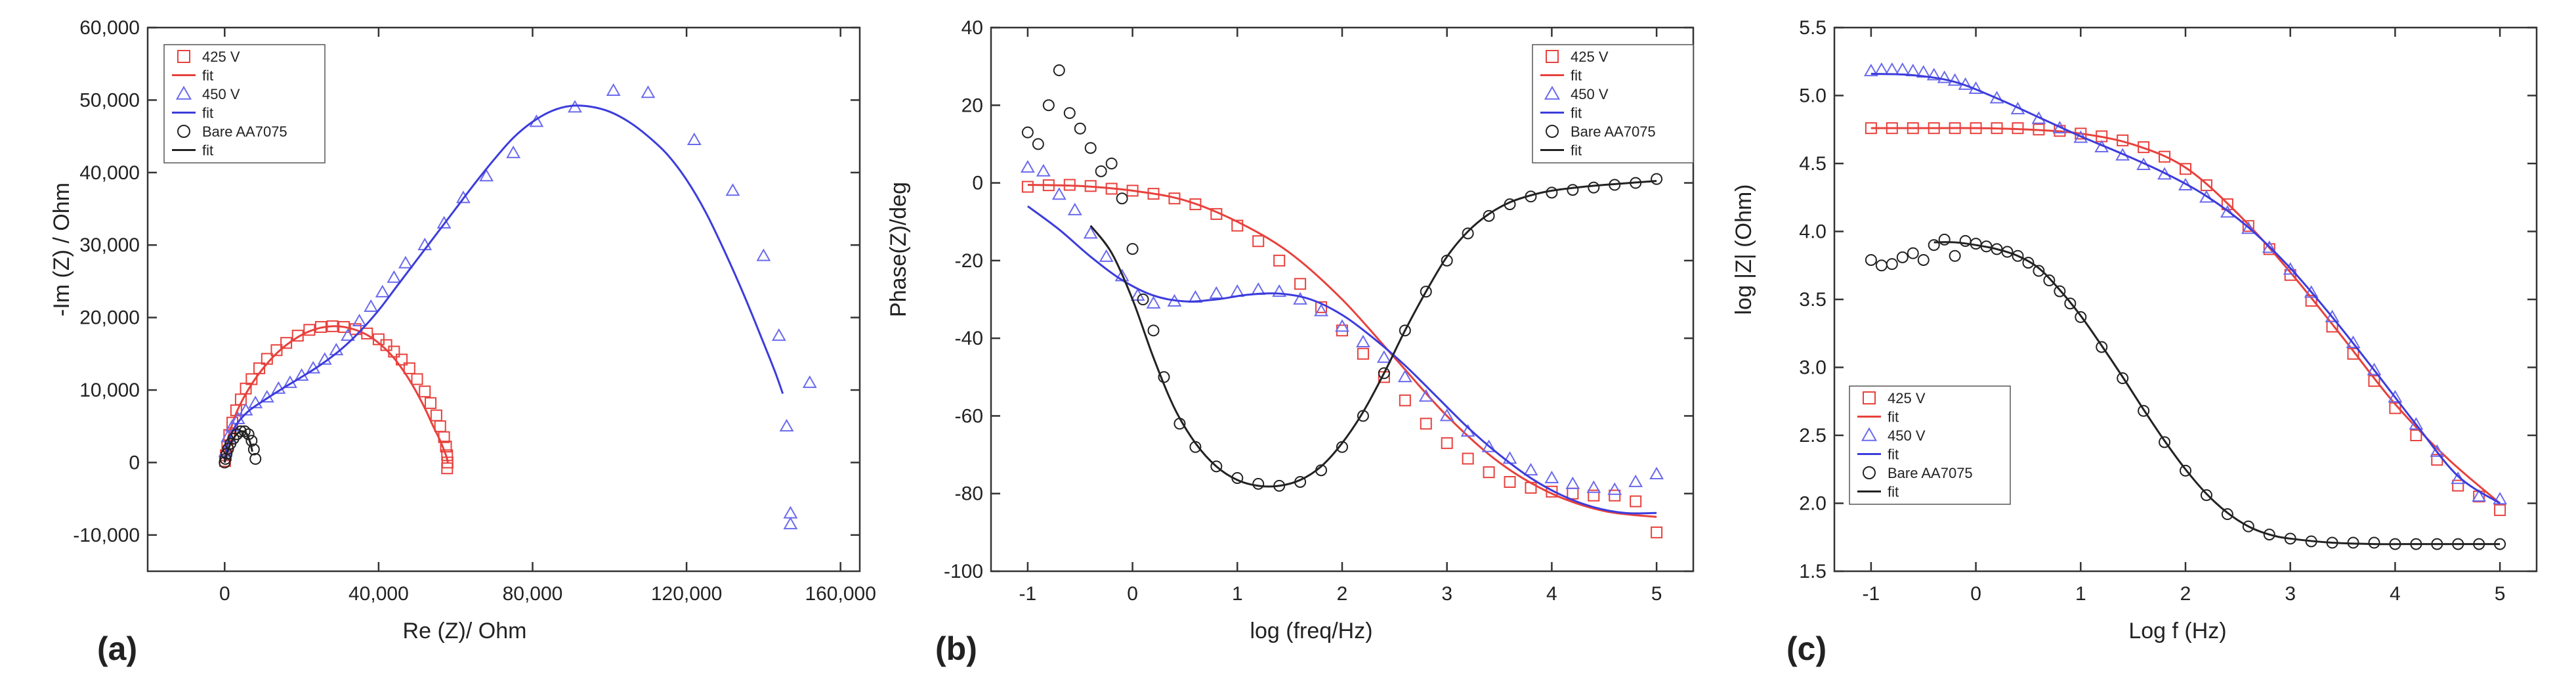 Image resolution: width=2576 pixels, height=696 pixels. I want to click on y-tick-label: 2.0, so click(1812, 504).